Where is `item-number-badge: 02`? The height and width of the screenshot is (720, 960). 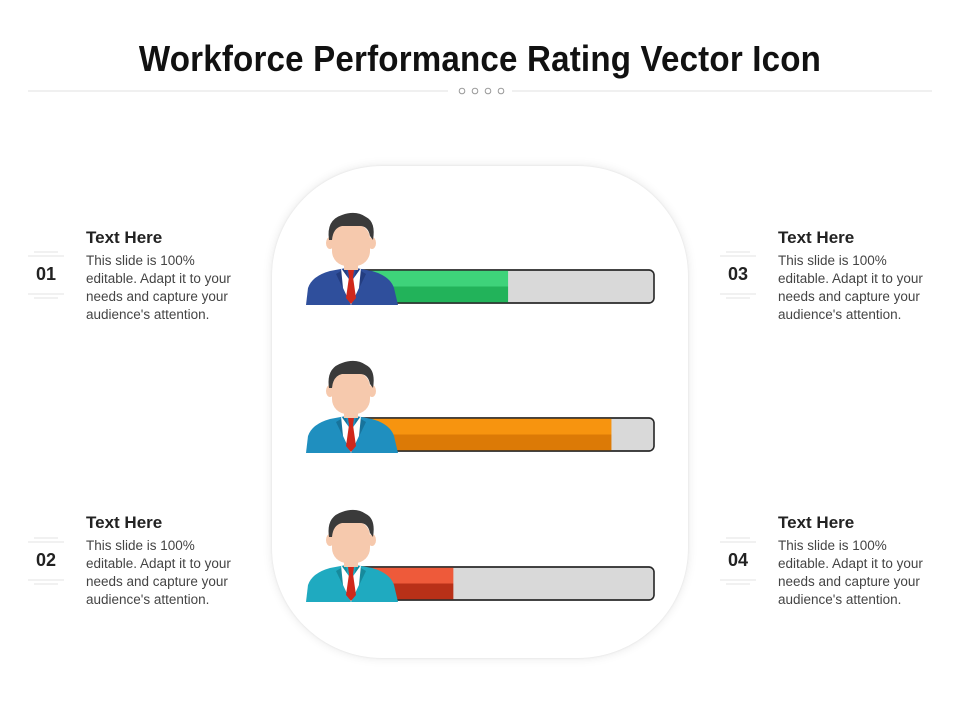
item-number-badge: 02 is located at coordinates (46, 562).